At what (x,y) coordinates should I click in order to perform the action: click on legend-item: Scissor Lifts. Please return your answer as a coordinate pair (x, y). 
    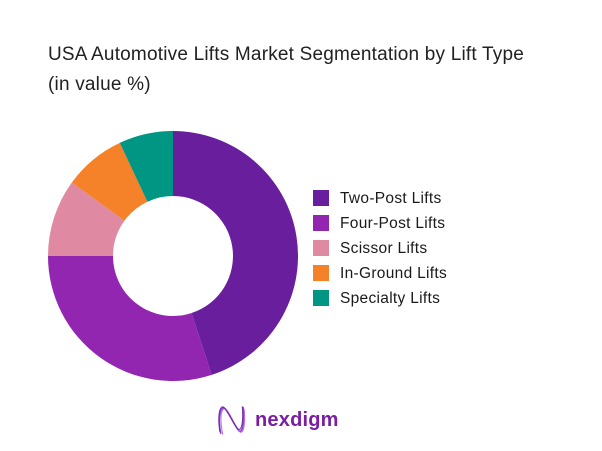
    Looking at the image, I should click on (380, 248).